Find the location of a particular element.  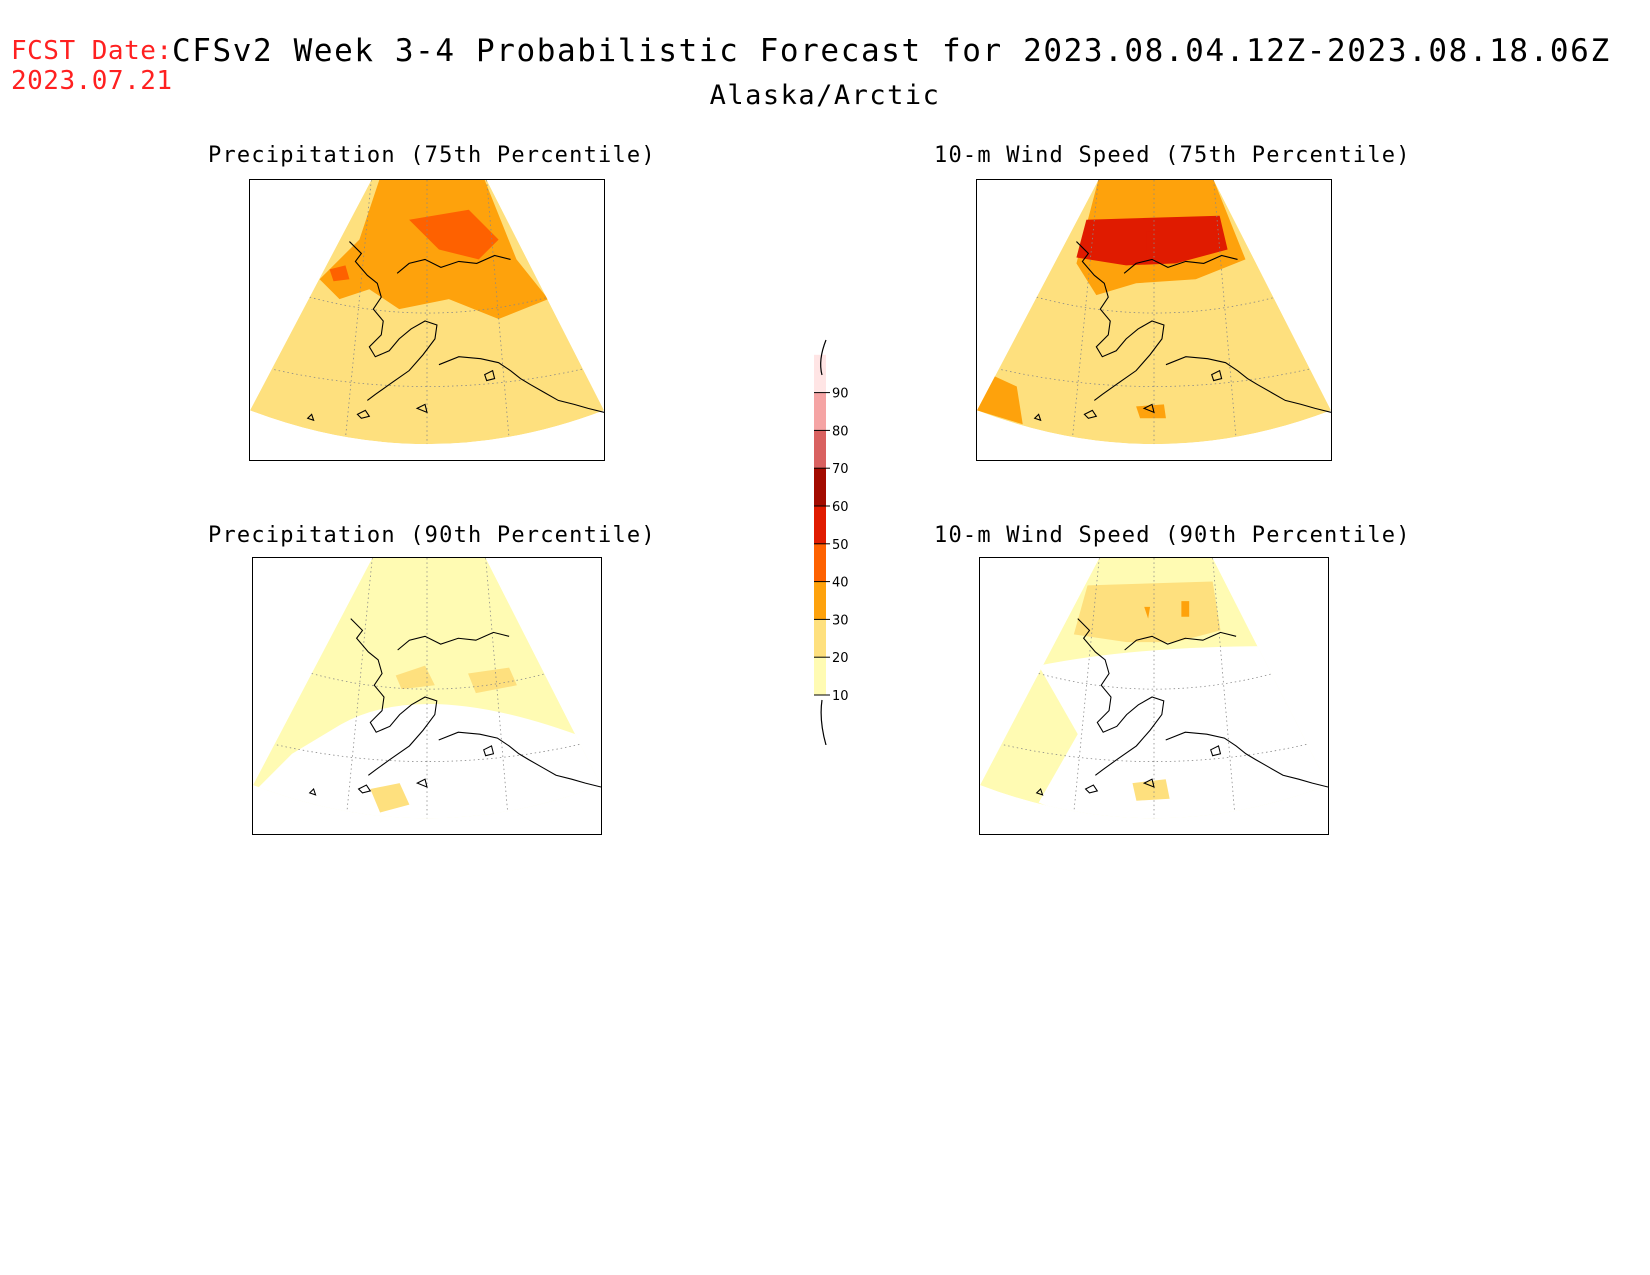

map-svg-wind75 is located at coordinates (1154, 312).